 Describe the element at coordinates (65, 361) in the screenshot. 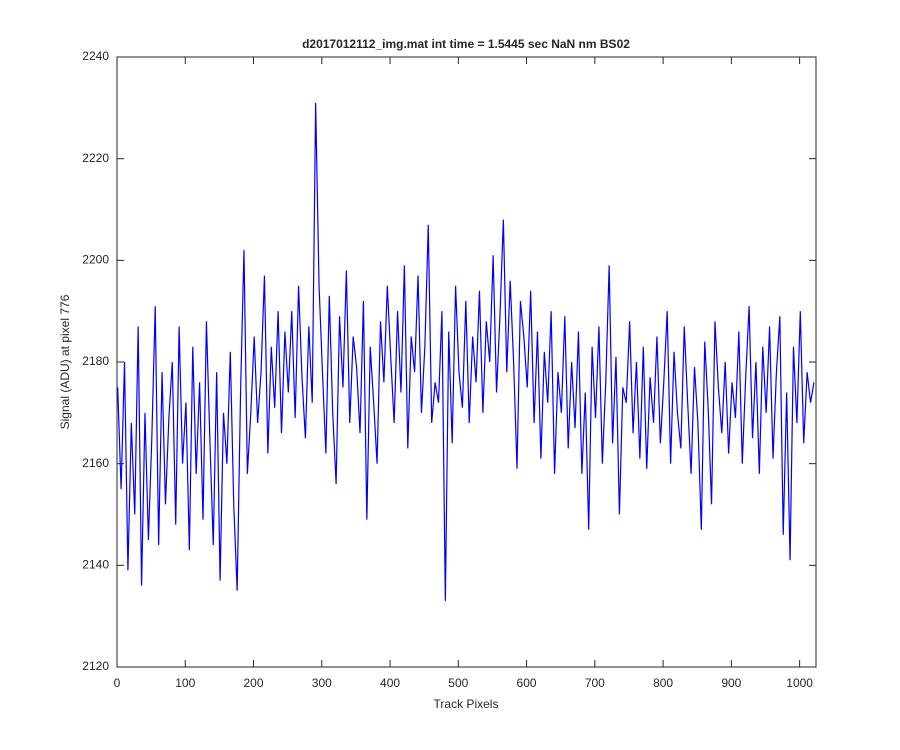

I see `y-axis-label: Signal (ADU) at pixel 776` at that location.